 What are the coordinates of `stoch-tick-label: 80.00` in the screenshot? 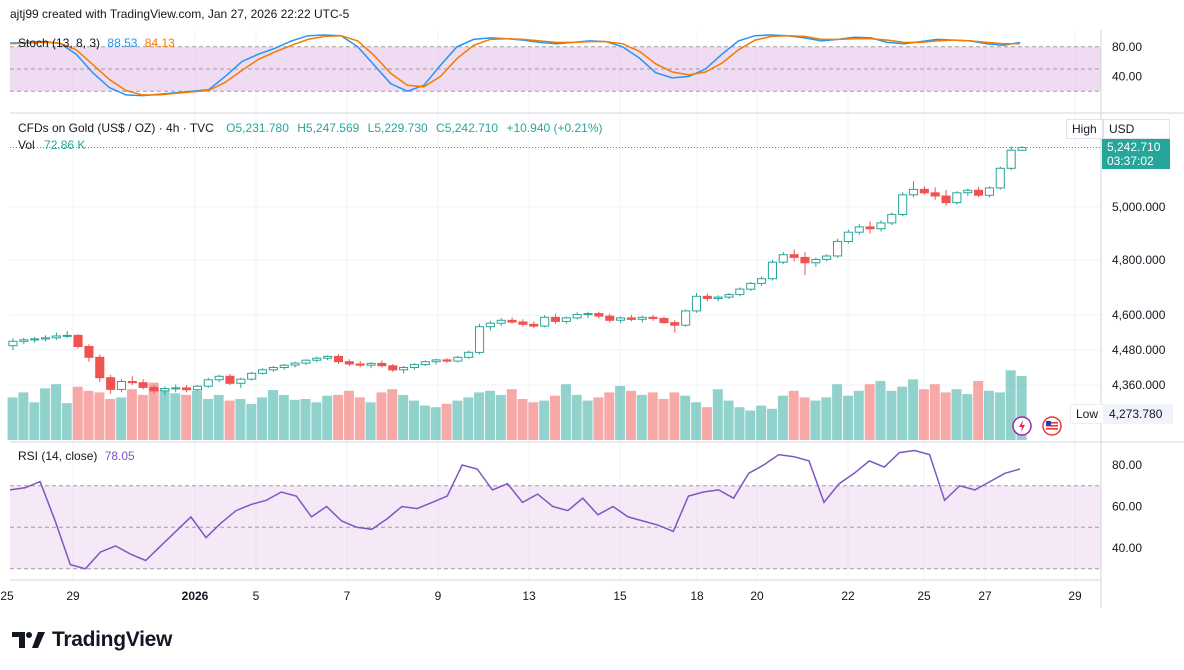 It's located at (1127, 47).